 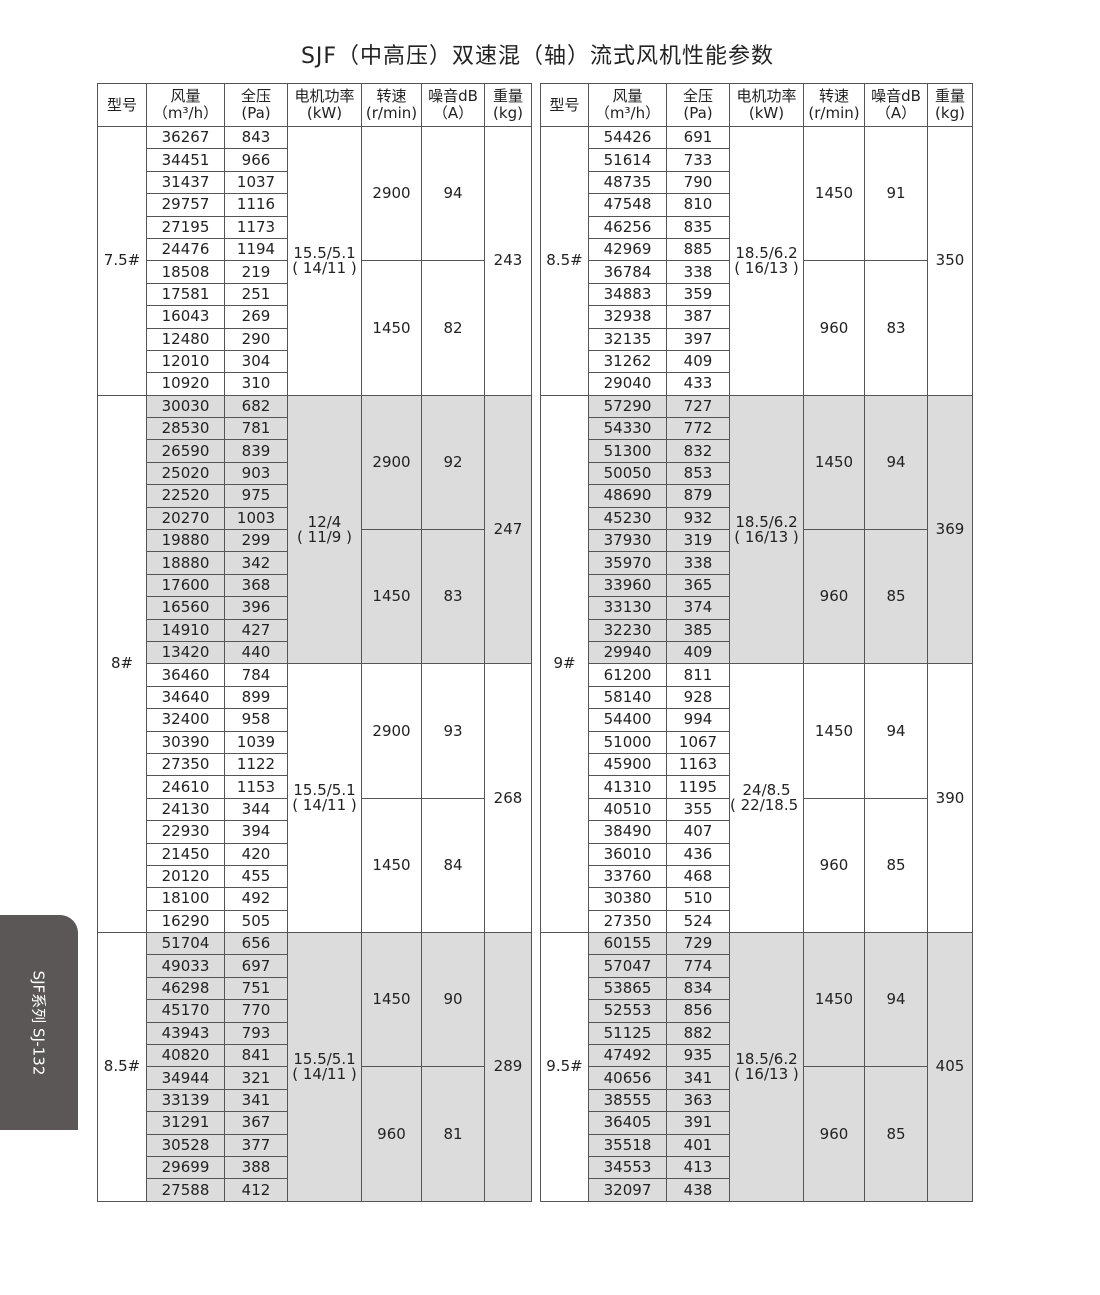 I want to click on airflow-cell: 27350, so click(x=627, y=921).